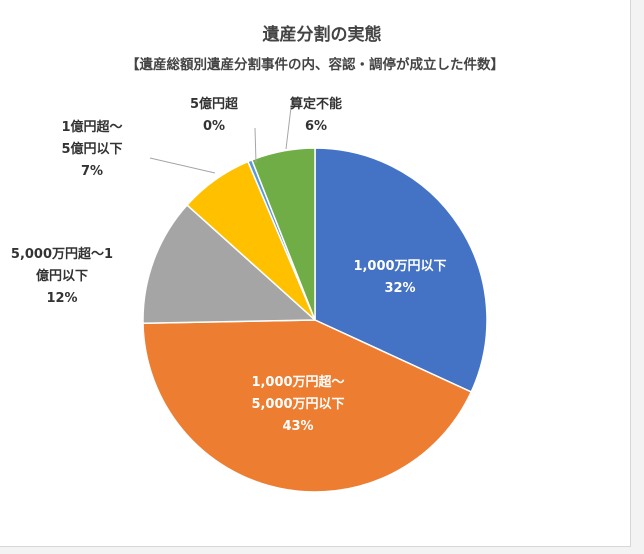  What do you see at coordinates (214, 126) in the screenshot?
I see `slice-percent-label: 0%` at bounding box center [214, 126].